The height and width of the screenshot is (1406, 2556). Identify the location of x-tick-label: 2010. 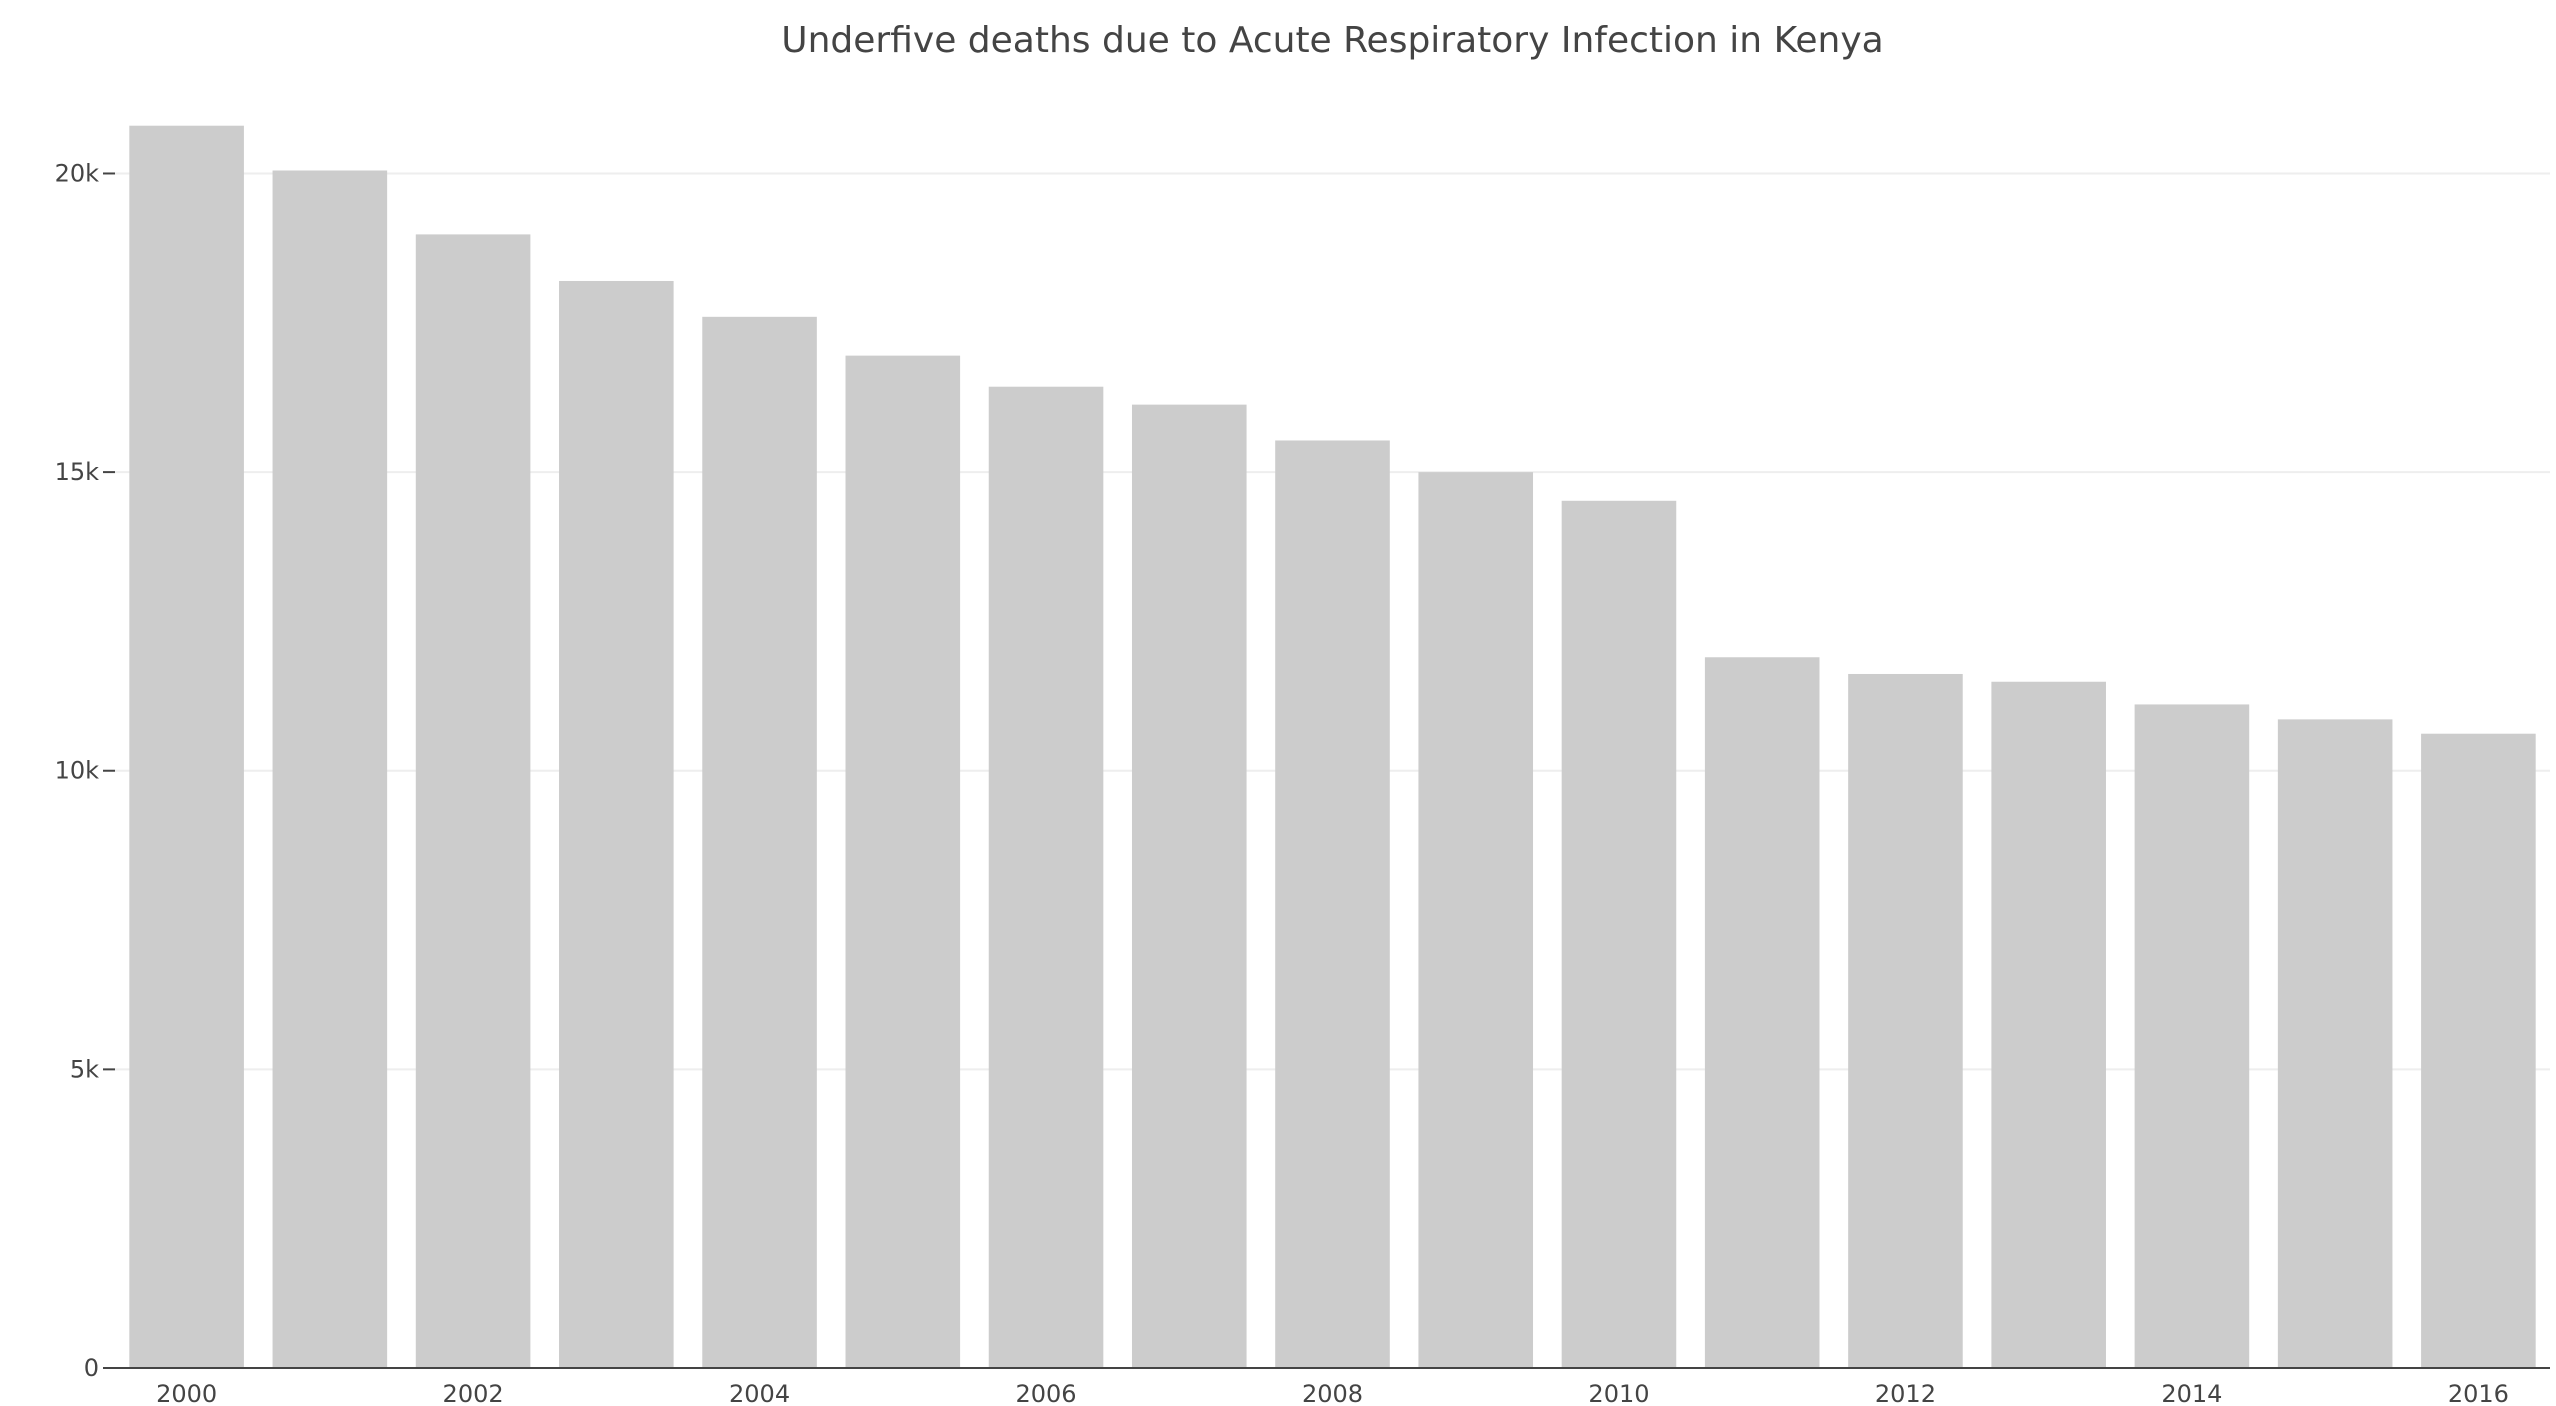
(1618, 1393).